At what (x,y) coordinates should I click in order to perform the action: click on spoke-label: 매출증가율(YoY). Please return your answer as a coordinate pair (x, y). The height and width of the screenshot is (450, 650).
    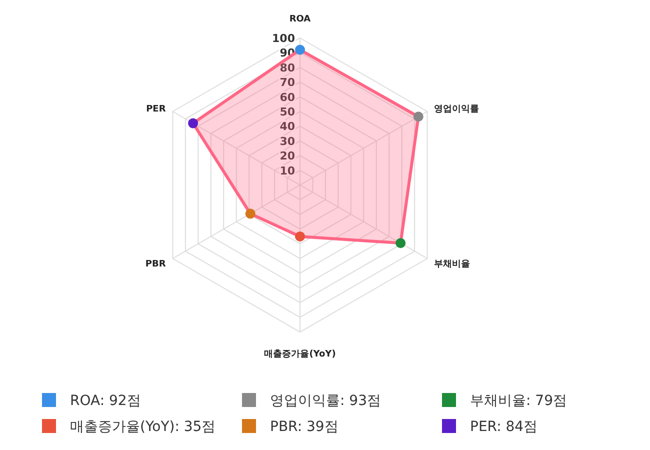
    Looking at the image, I should click on (300, 354).